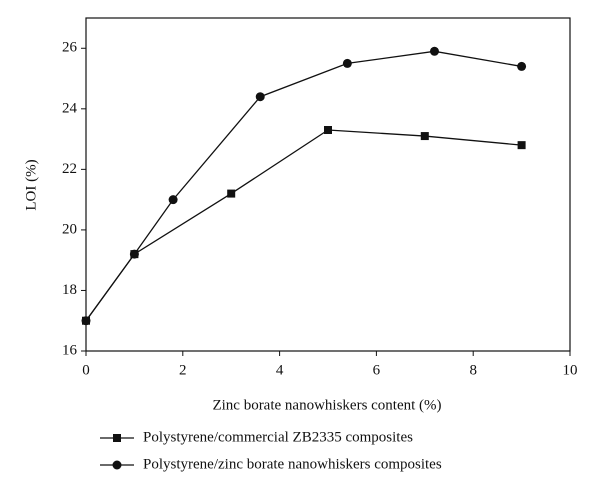 Image resolution: width=600 pixels, height=499 pixels. What do you see at coordinates (278, 437) in the screenshot?
I see `legend-label: Polystyrene/commercial ZB2335 composites` at bounding box center [278, 437].